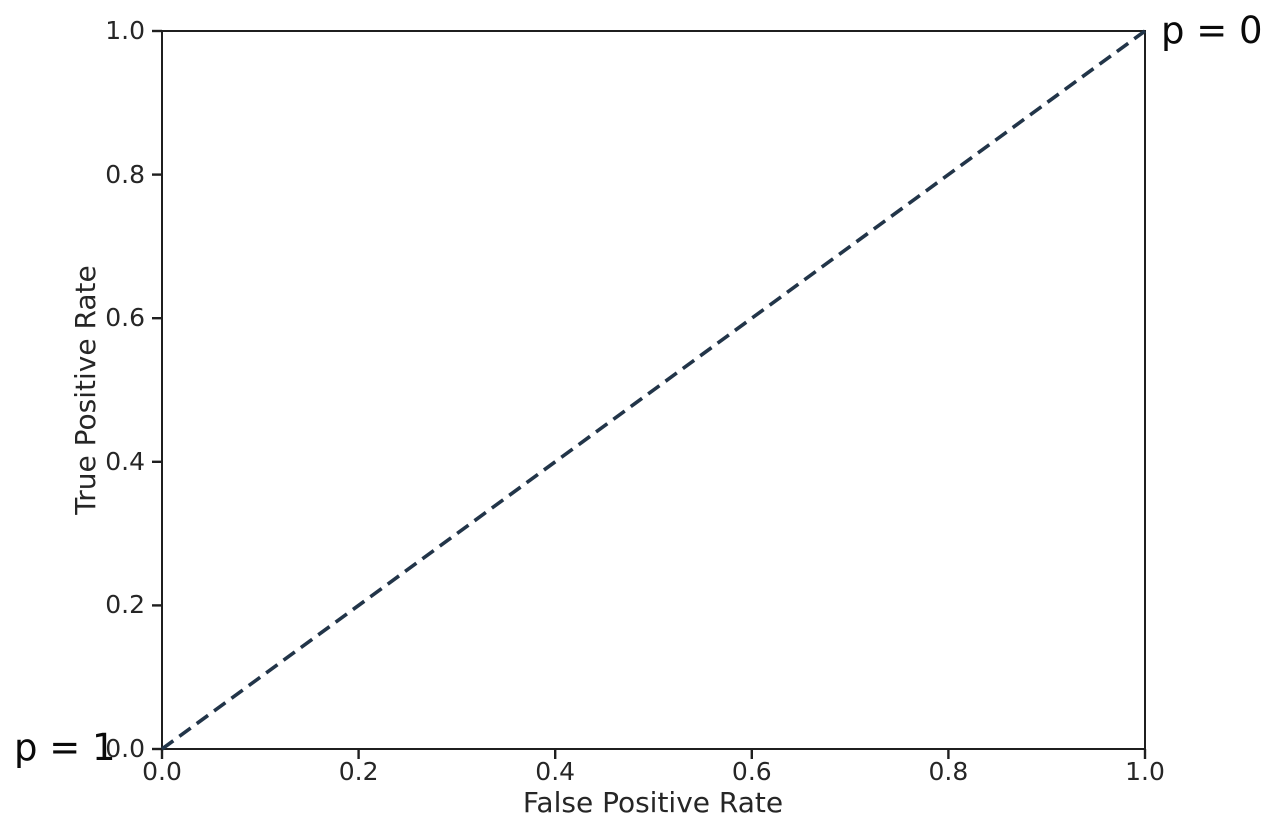 Image resolution: width=1280 pixels, height=832 pixels. I want to click on annotation-p-equals-0: p = 0, so click(1212, 30).